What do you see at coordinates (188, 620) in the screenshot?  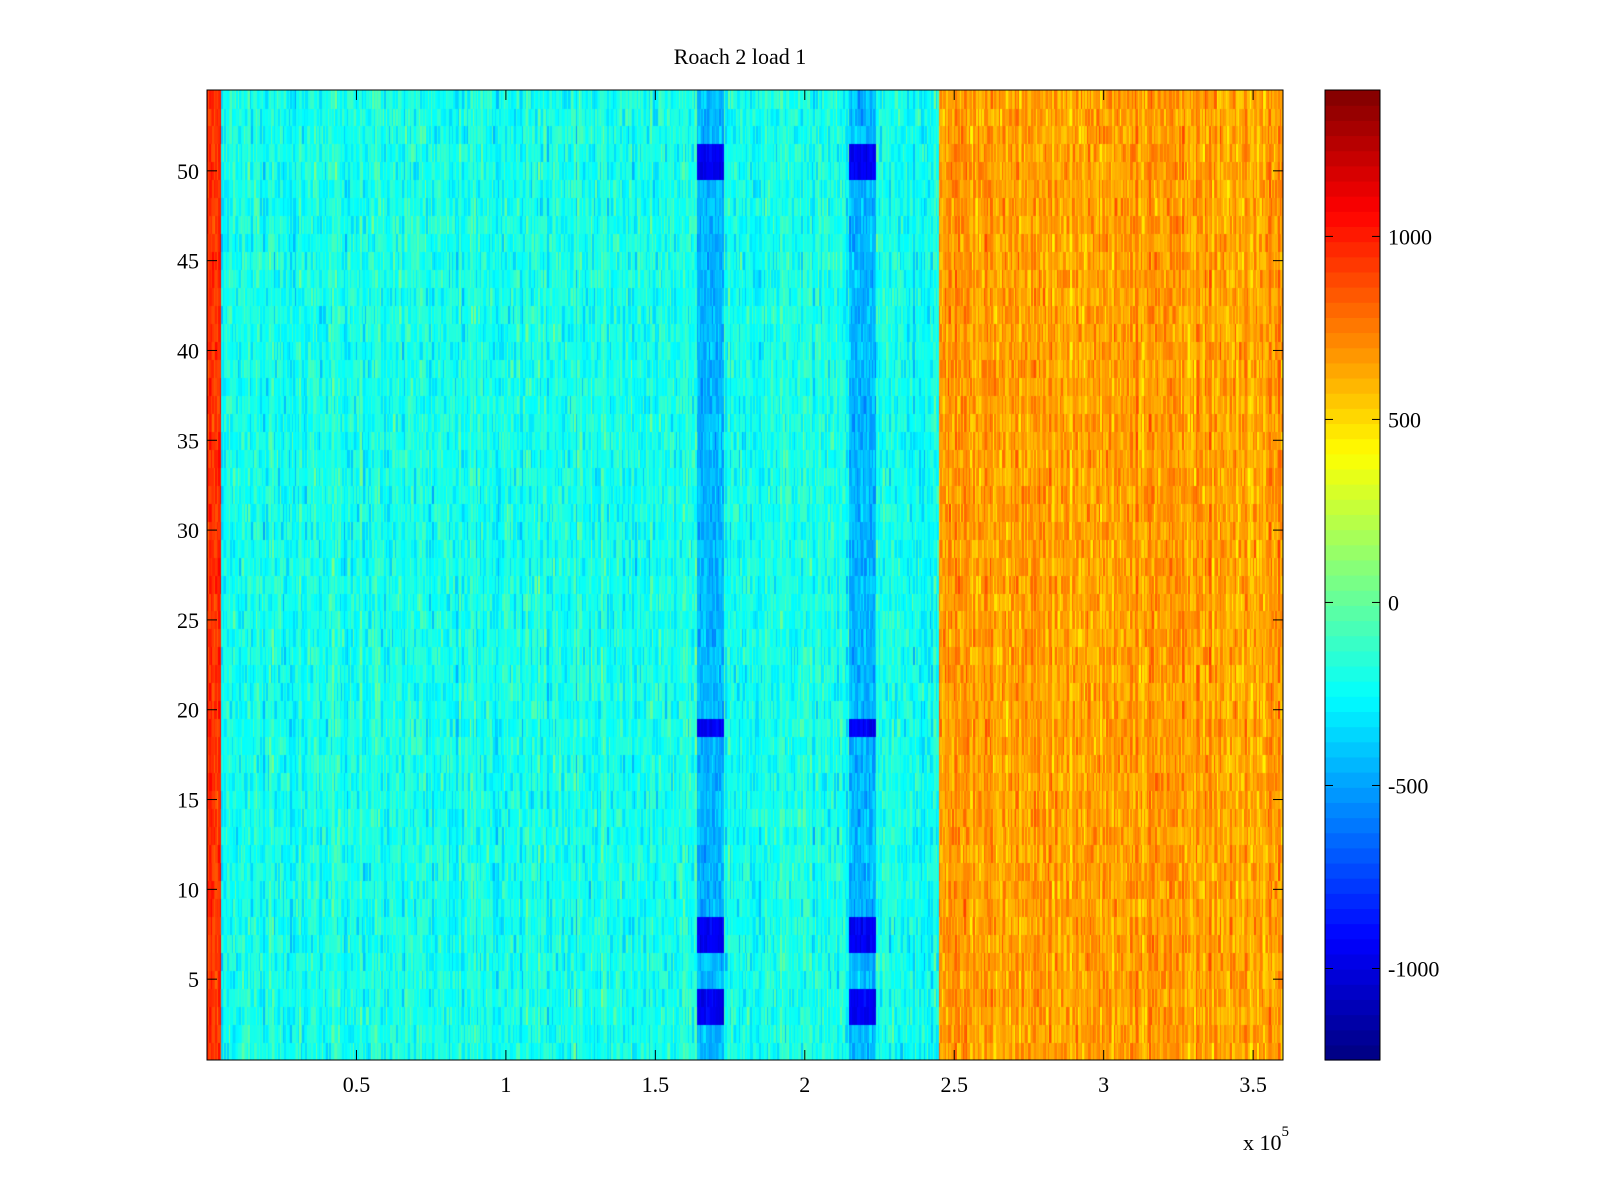 I see `y-tick-label: 25` at bounding box center [188, 620].